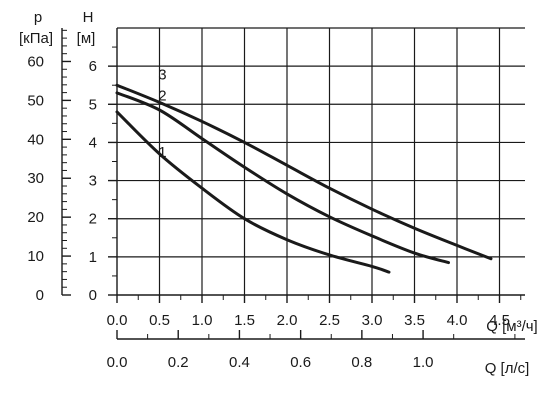  What do you see at coordinates (511, 326) in the screenshot?
I see `x-axis-title: Q [м³/ч]` at bounding box center [511, 326].